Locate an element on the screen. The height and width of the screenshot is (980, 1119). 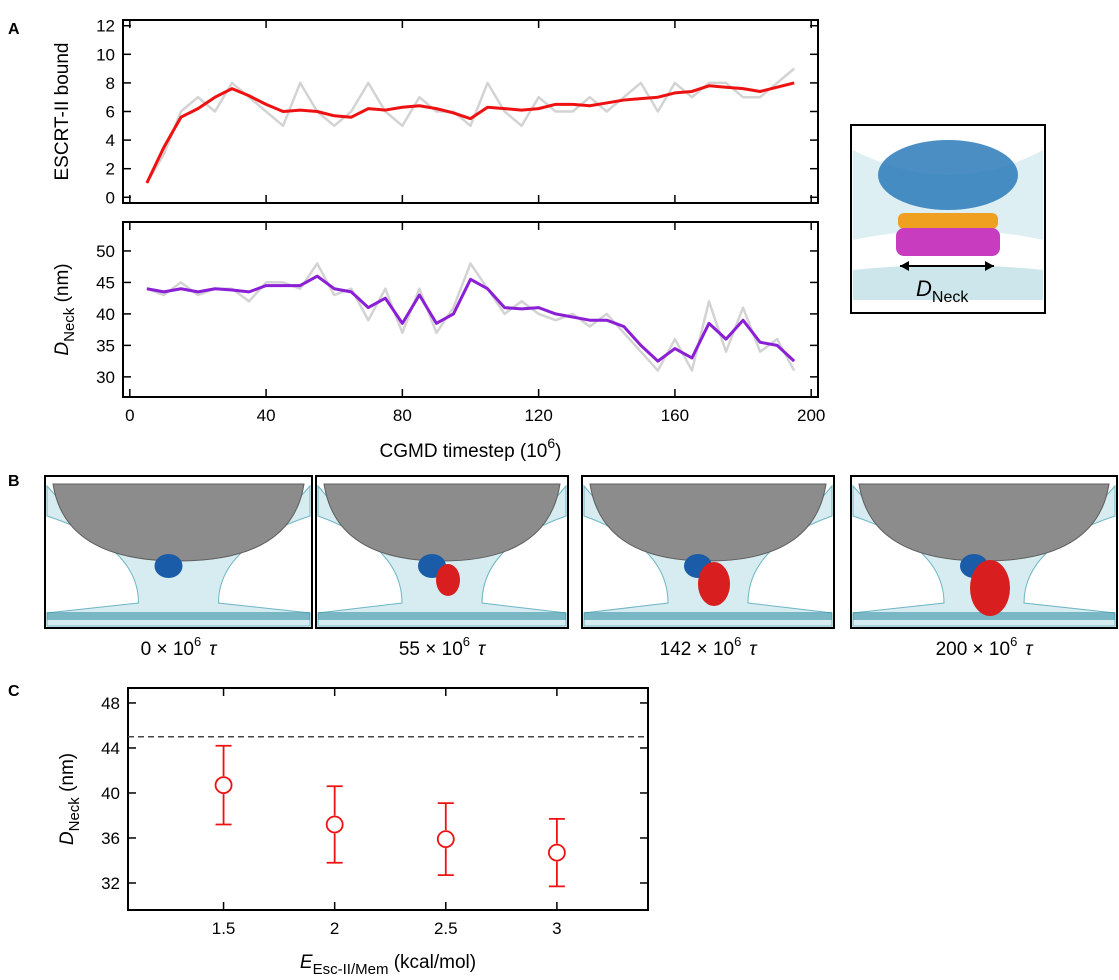
x-tick-label: 40 is located at coordinates (266, 415).